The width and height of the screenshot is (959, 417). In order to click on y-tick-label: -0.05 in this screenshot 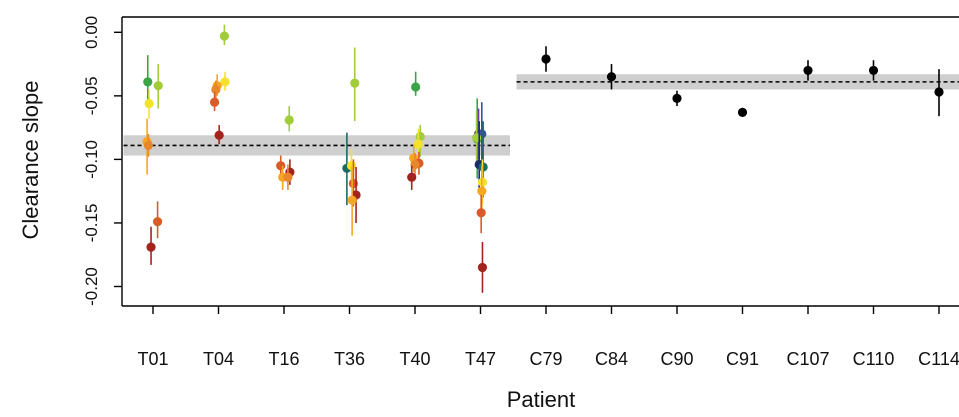, I will do `click(91, 95)`.